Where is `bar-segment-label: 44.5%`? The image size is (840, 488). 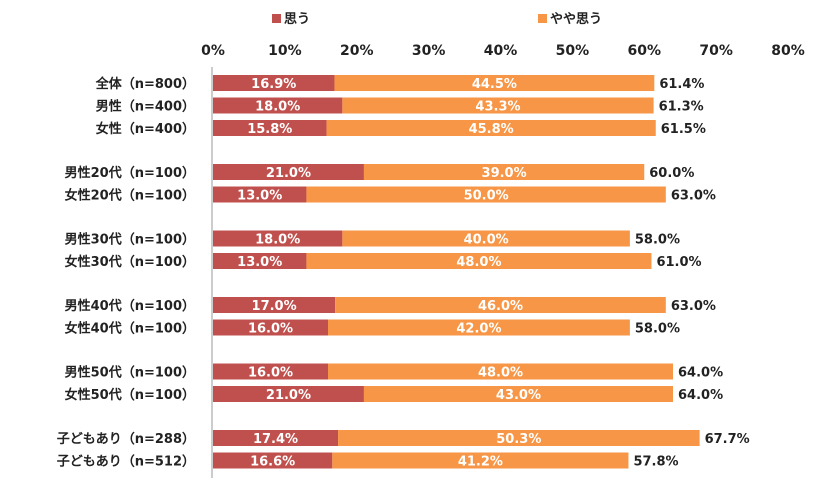
bar-segment-label: 44.5% is located at coordinates (494, 84).